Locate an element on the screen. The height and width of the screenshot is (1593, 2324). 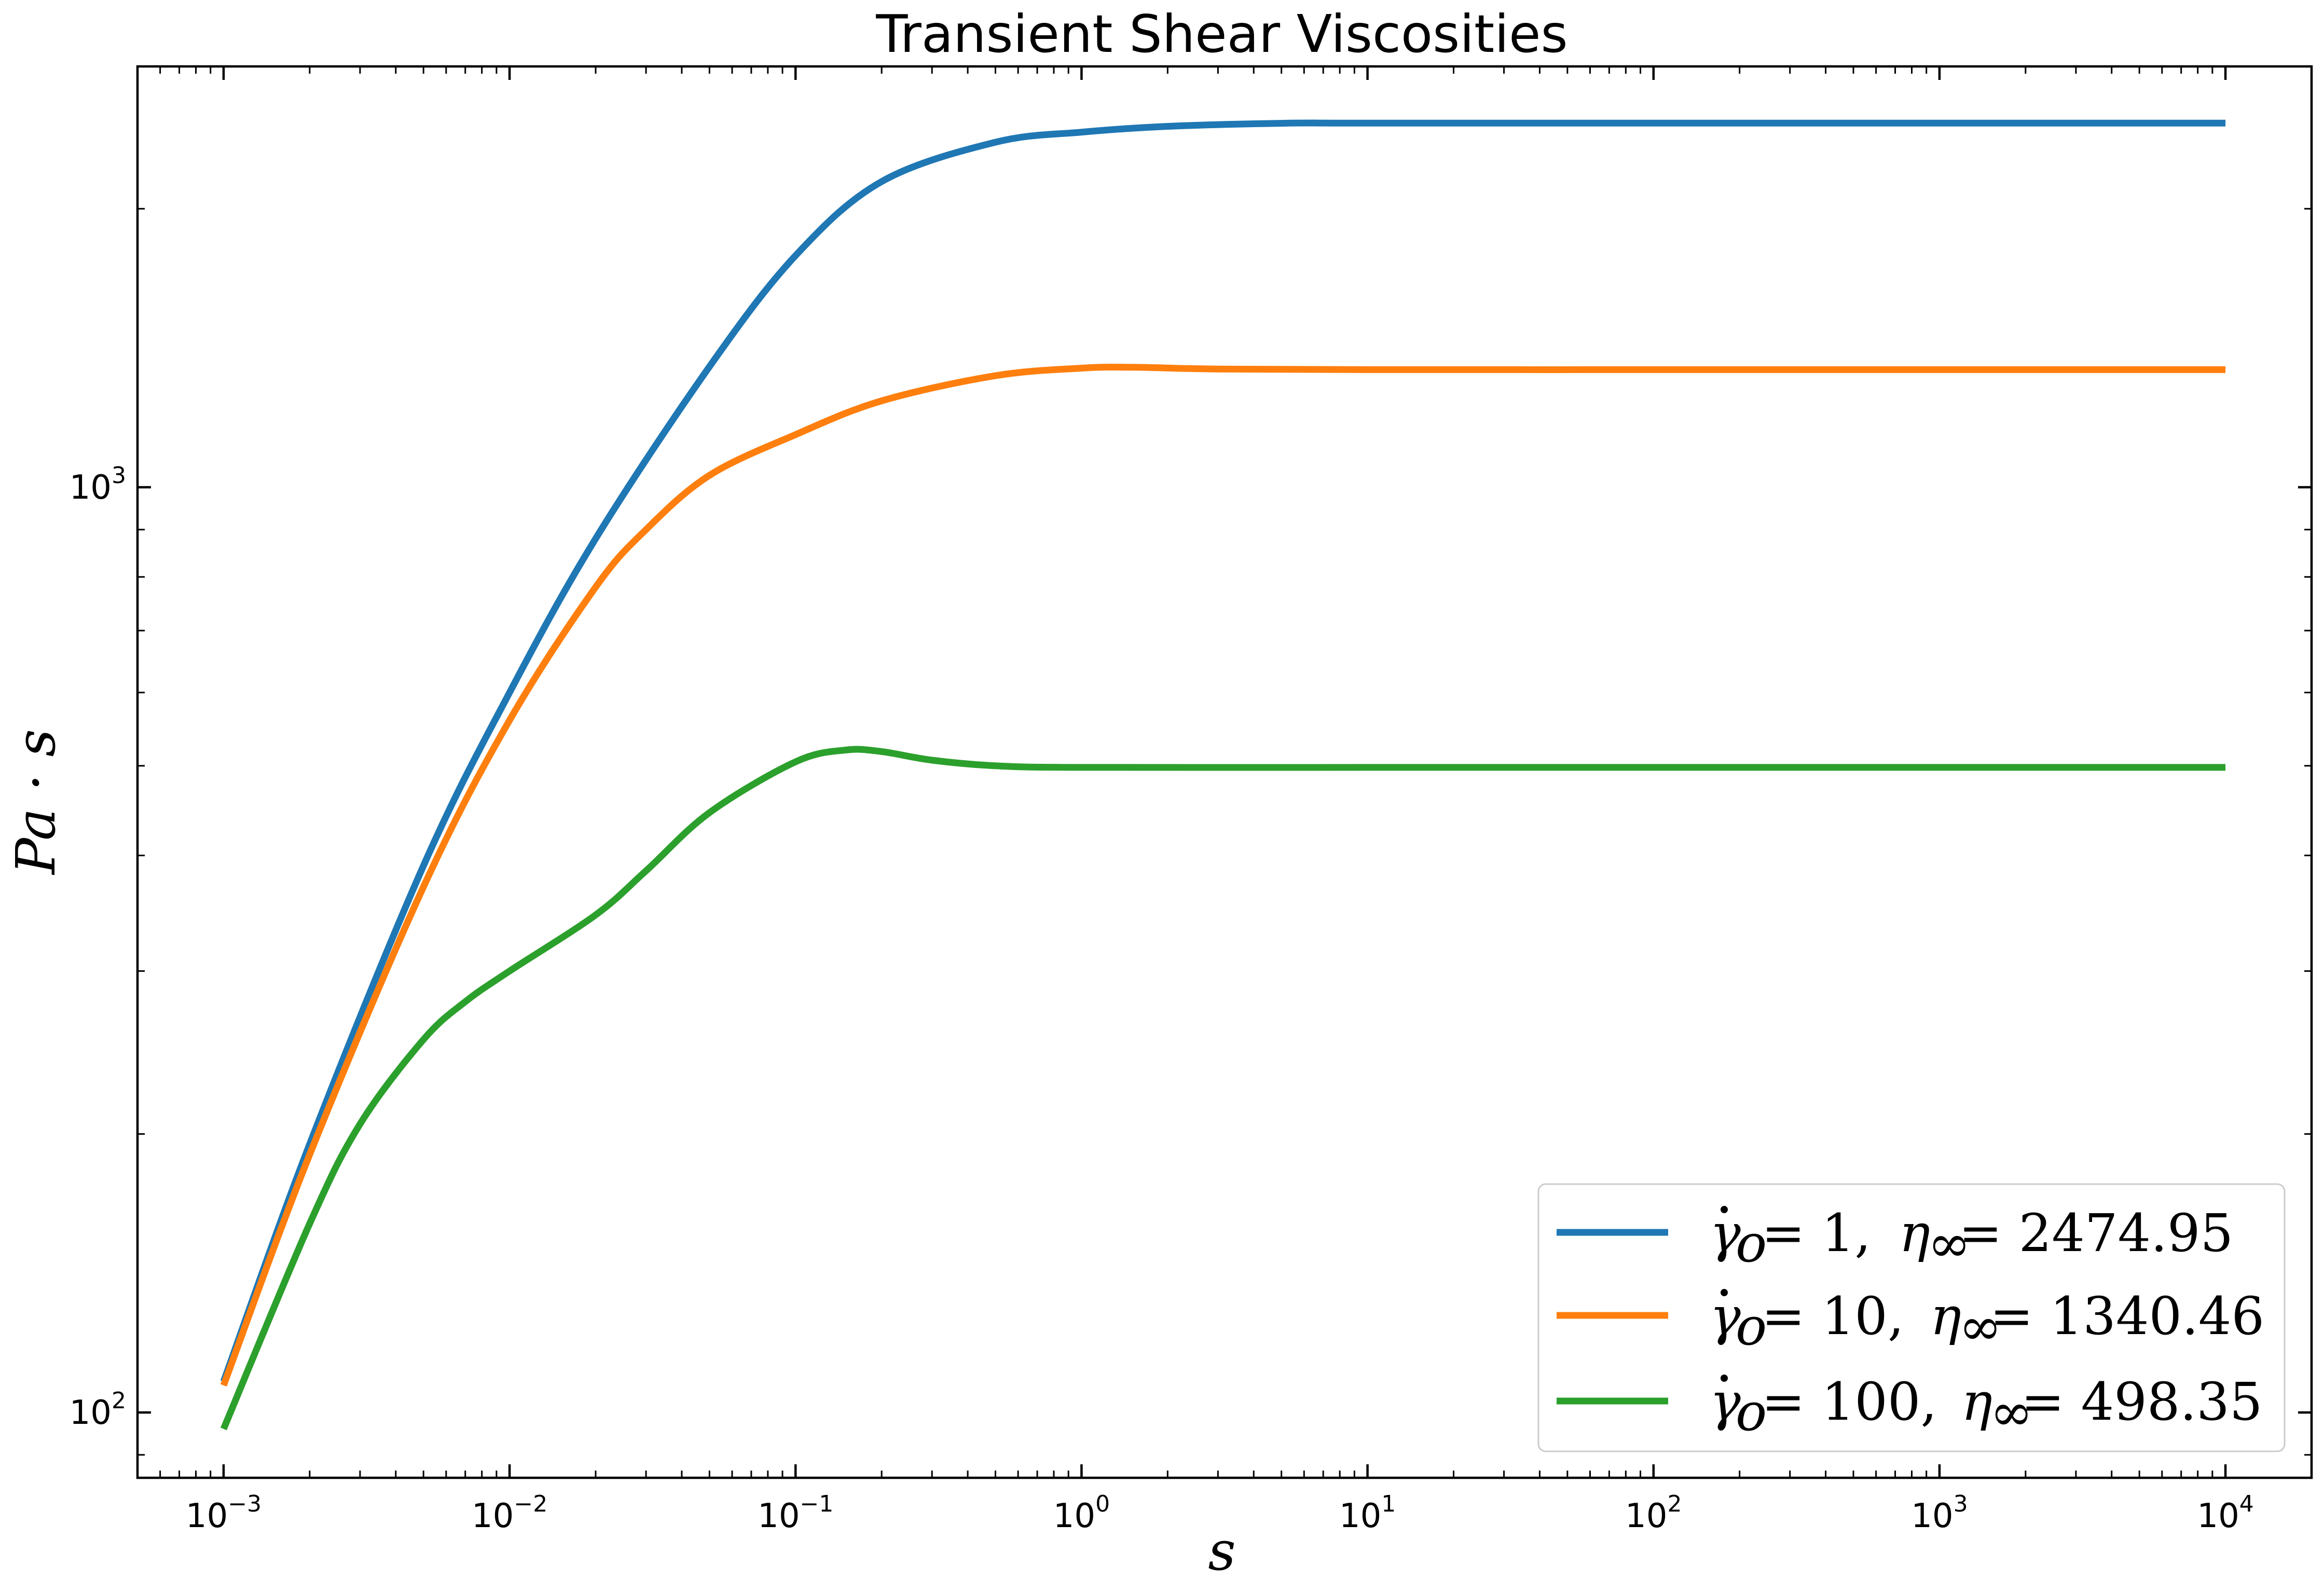
legend-entry-1: γo= 1, η∞= 2474.95 is located at coordinates (1972, 1238).